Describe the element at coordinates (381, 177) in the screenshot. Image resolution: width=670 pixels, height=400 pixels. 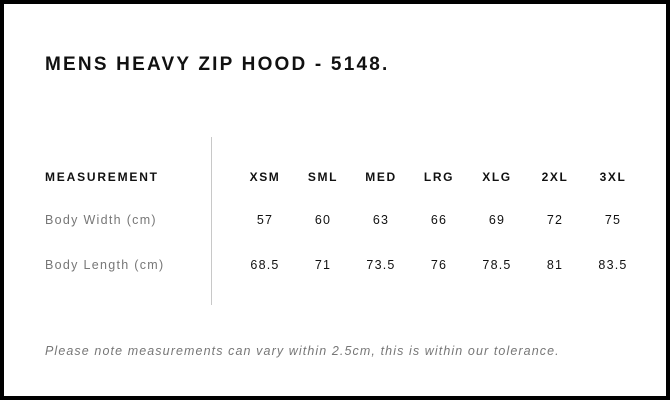
I see `size-header: MED` at that location.